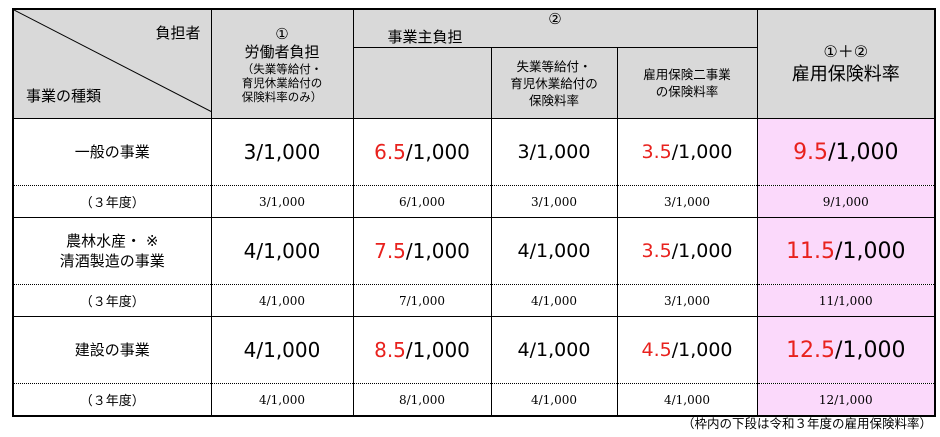 The height and width of the screenshot is (437, 940). What do you see at coordinates (553, 100) in the screenshot?
I see `benefit-subheader-line-3: 保険料率` at bounding box center [553, 100].